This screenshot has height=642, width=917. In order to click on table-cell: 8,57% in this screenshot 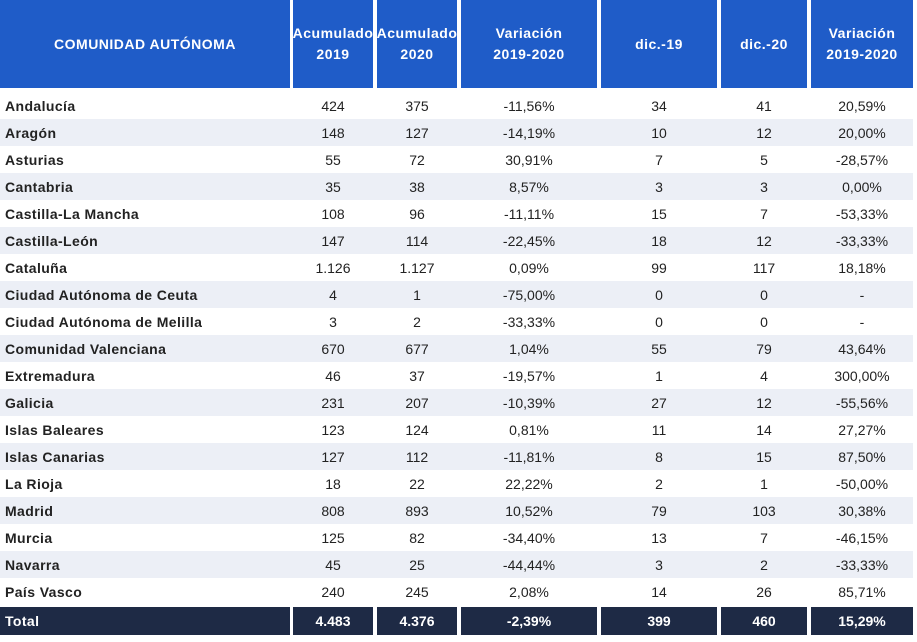, I will do `click(529, 186)`.